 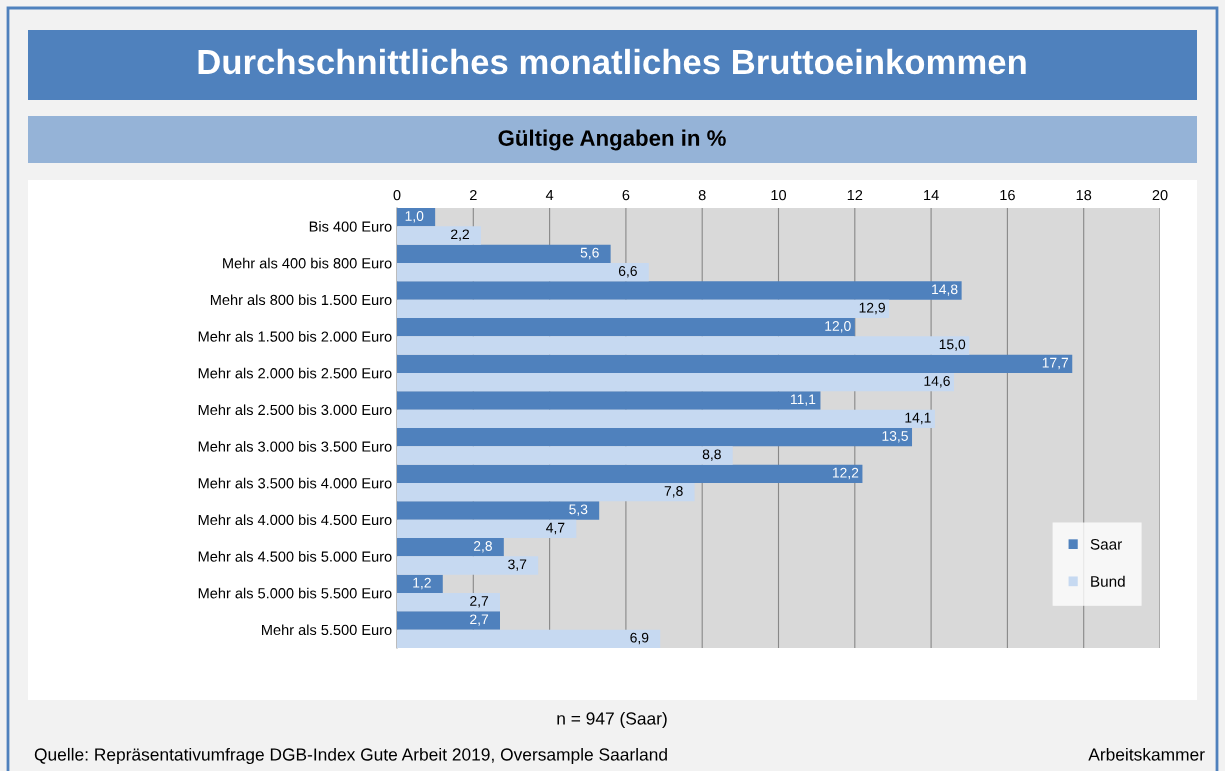 What do you see at coordinates (473, 195) in the screenshot?
I see `x-tick-label: 2` at bounding box center [473, 195].